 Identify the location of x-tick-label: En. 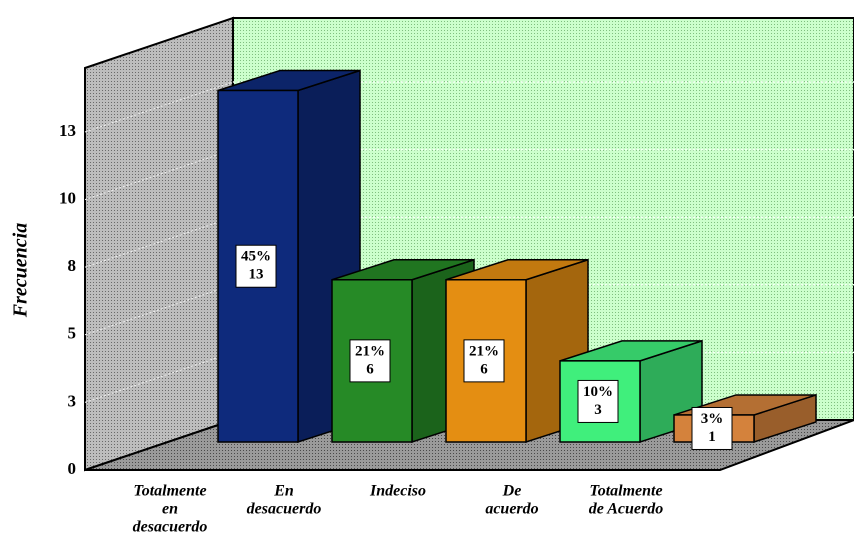
(283, 491).